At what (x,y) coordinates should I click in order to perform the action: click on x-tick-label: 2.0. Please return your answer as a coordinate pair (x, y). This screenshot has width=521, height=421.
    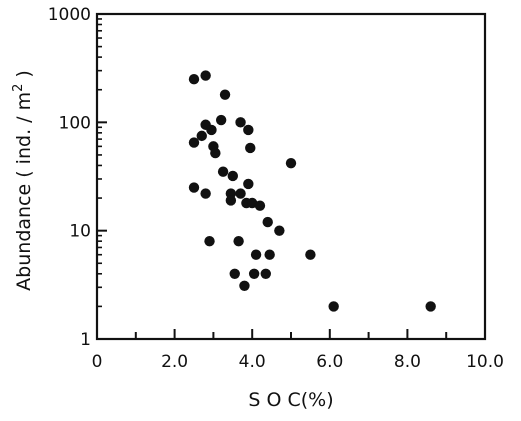
    Looking at the image, I should click on (174, 362).